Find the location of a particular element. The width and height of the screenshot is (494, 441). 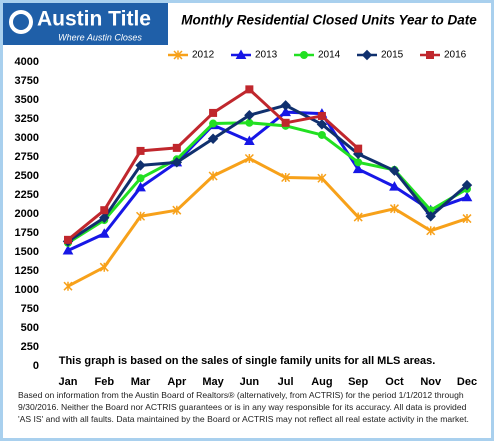

x-tick-label: Jan is located at coordinates (68, 382).